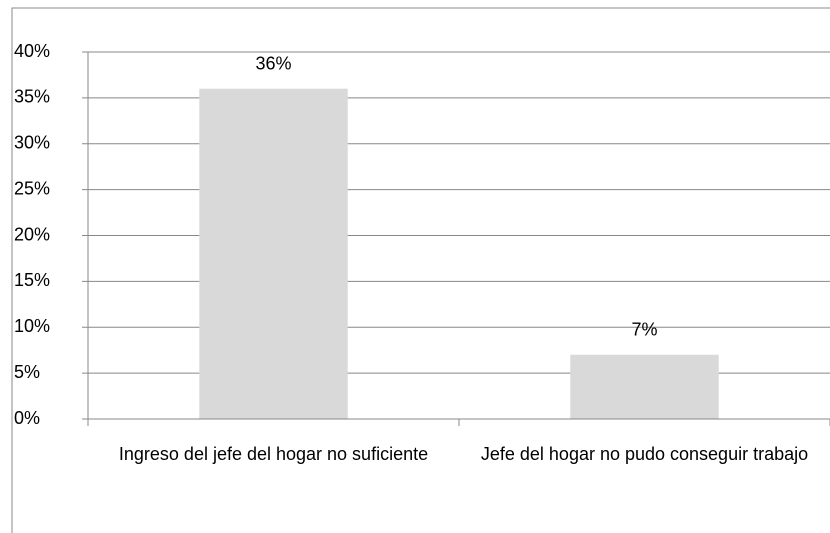 The image size is (830, 533). I want to click on y-tick-label: 35%, so click(32, 97).